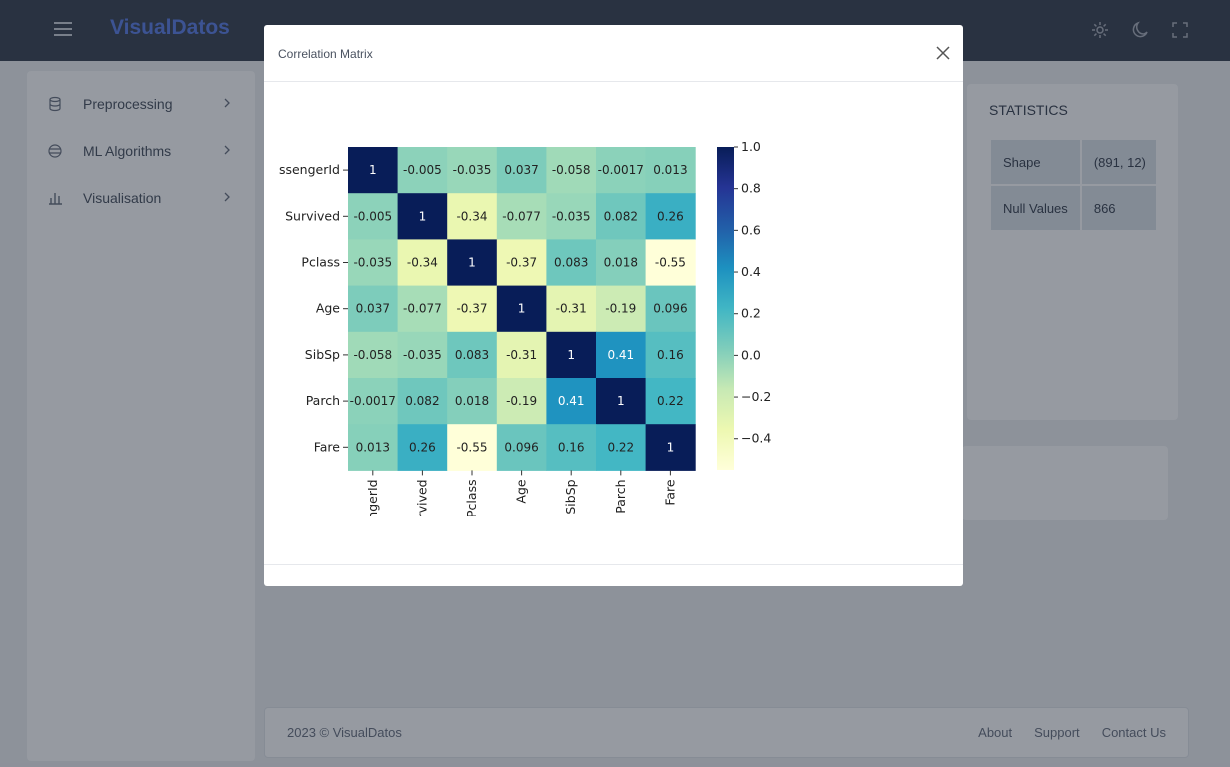 The image size is (1230, 767). I want to click on sidebar-item-label: Visualisation, so click(122, 198).